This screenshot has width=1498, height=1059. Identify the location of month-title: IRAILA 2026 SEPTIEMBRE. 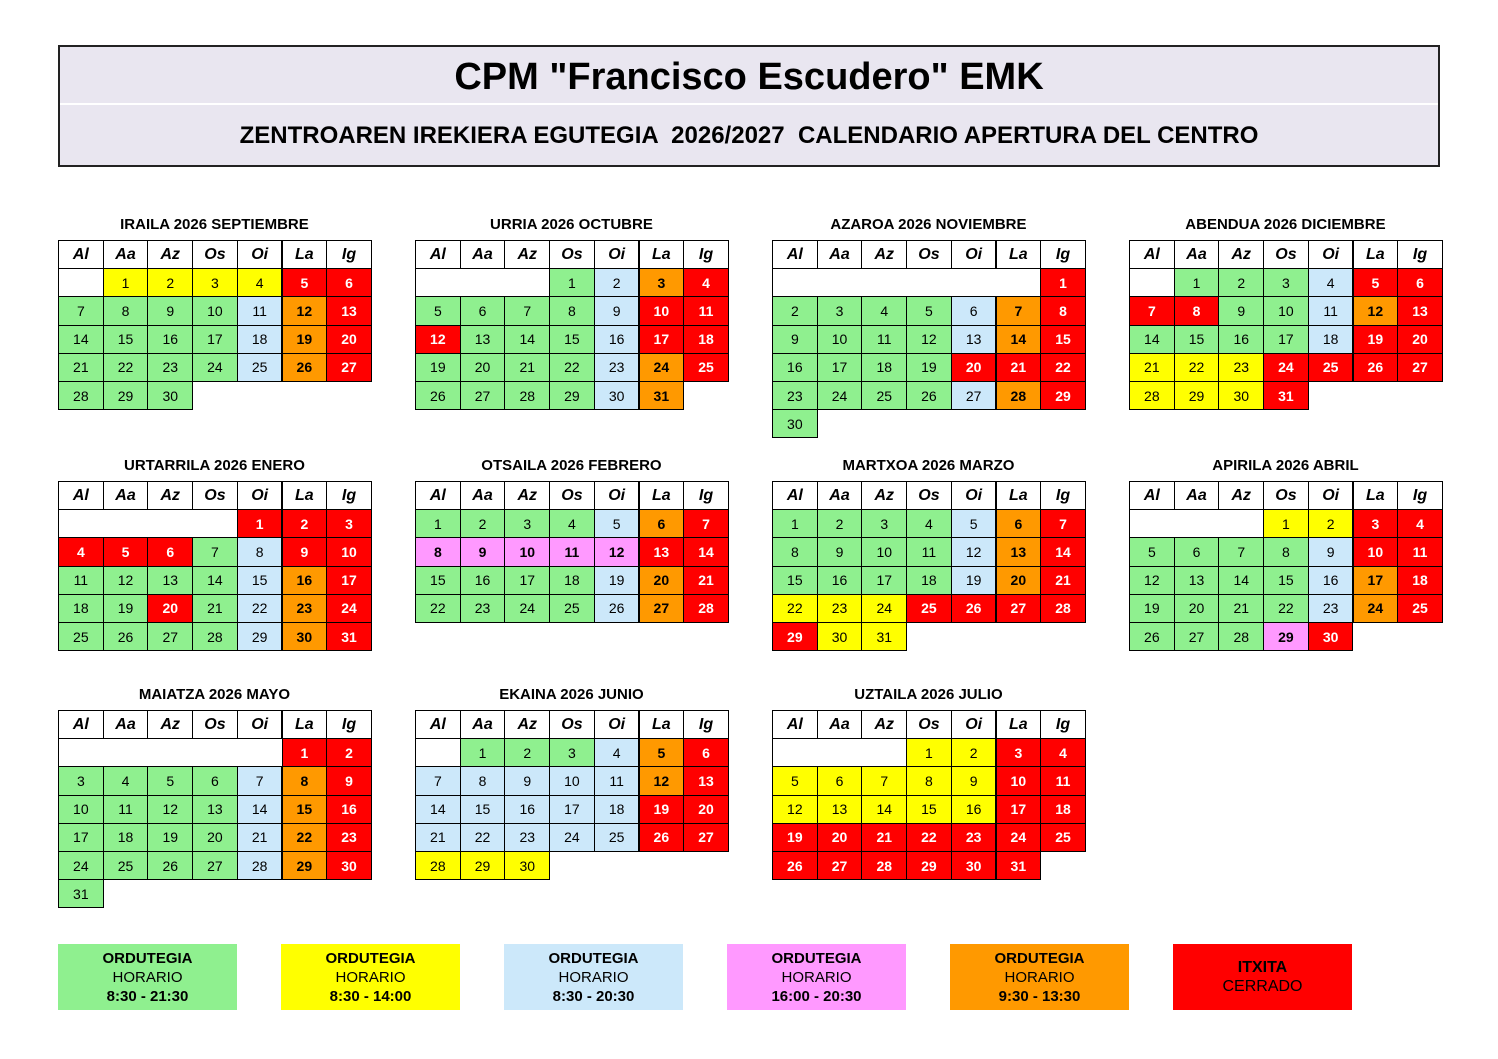
(214, 224).